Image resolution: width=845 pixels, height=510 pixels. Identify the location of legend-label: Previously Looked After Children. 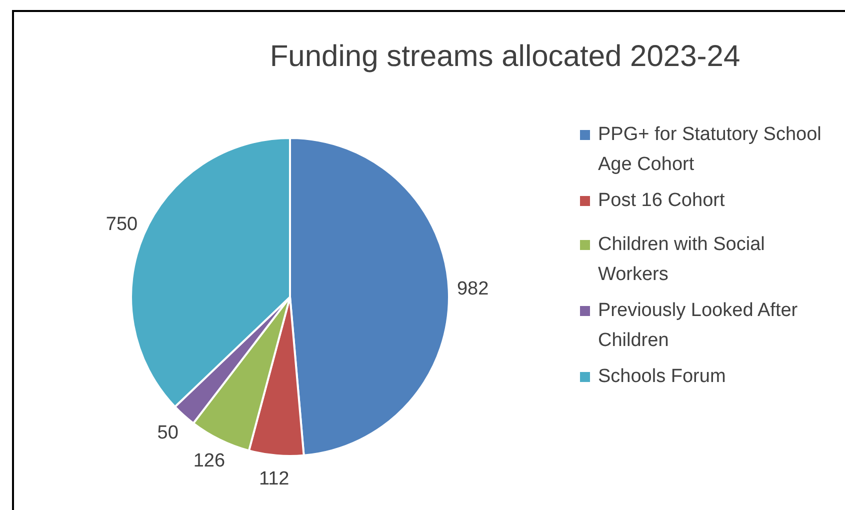
(698, 326).